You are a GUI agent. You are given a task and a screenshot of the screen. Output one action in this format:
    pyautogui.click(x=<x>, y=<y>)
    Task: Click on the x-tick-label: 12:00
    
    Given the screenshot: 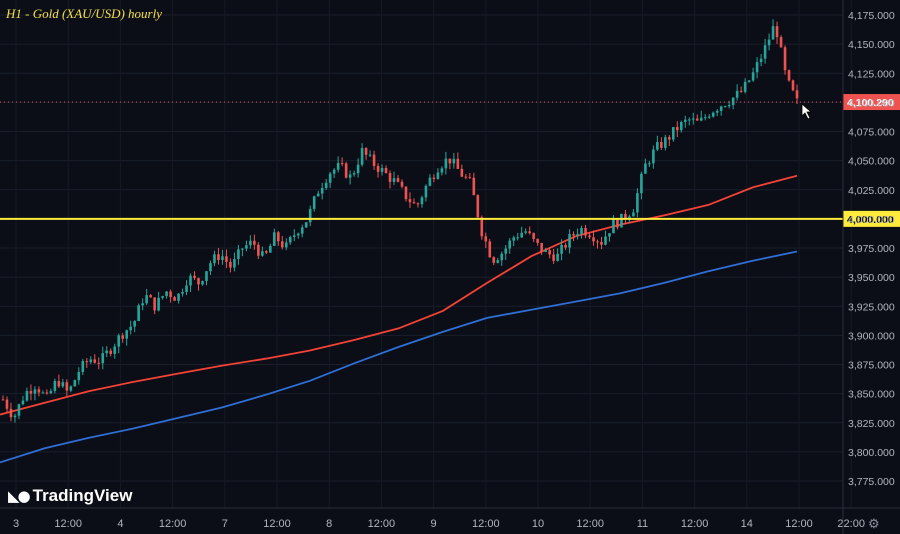 What is the action you would take?
    pyautogui.click(x=486, y=524)
    